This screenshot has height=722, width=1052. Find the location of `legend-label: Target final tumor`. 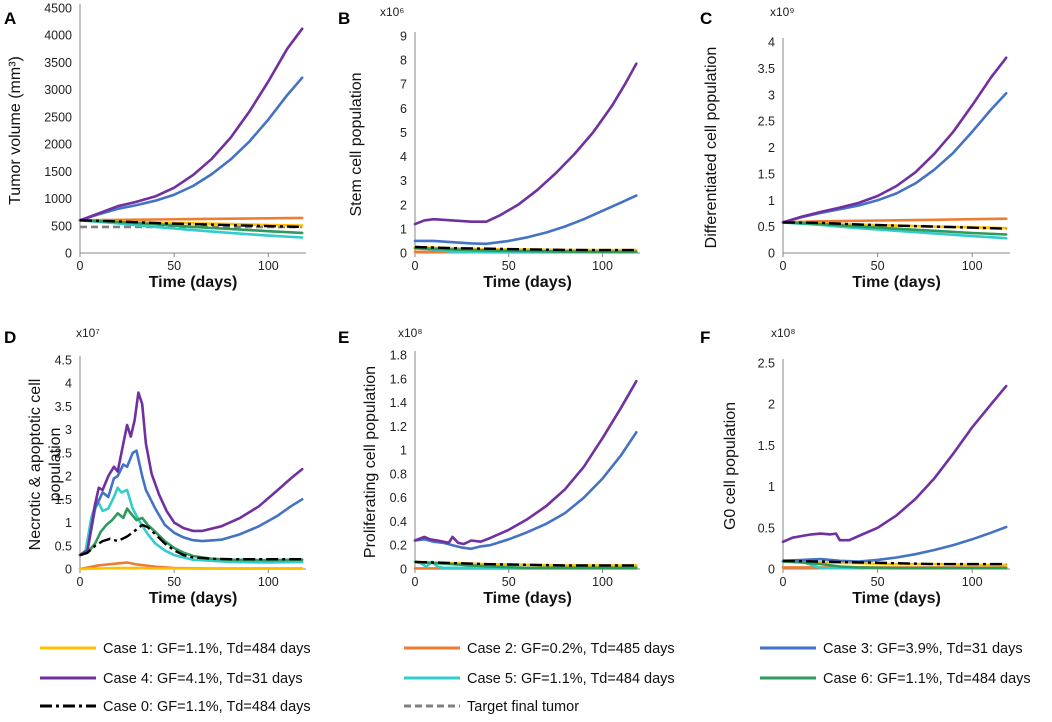

legend-label: Target final tumor is located at coordinates (523, 707).